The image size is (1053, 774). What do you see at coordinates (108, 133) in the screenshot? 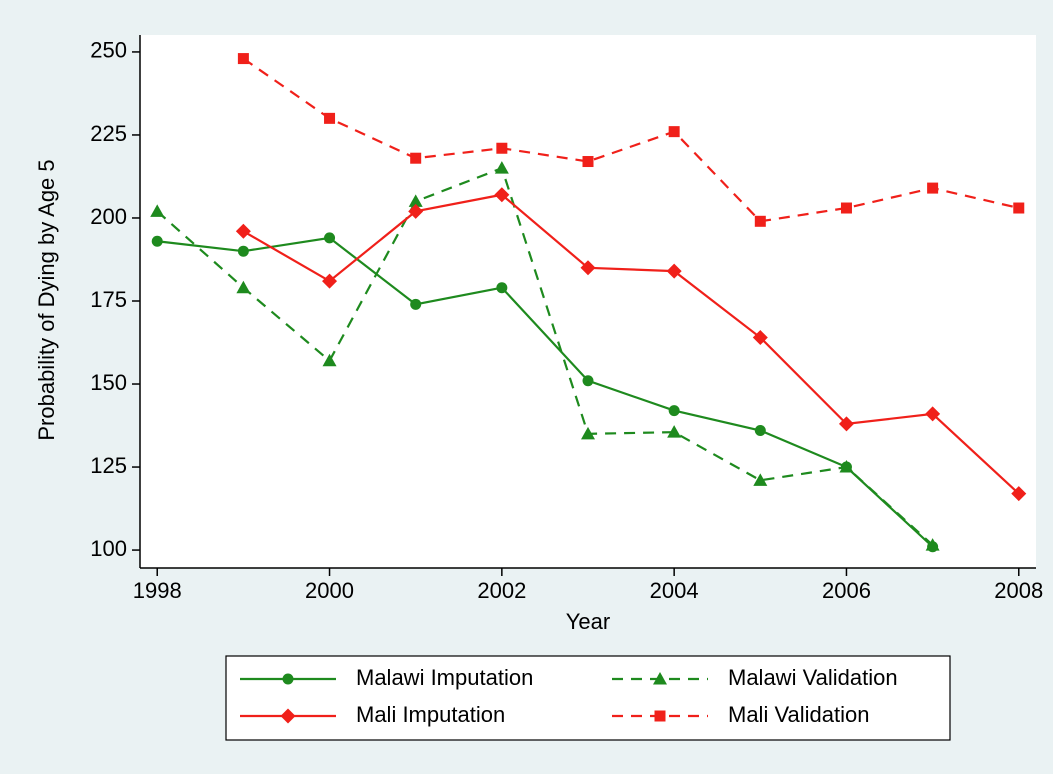
I see `y-tick-label: 225` at bounding box center [108, 133].